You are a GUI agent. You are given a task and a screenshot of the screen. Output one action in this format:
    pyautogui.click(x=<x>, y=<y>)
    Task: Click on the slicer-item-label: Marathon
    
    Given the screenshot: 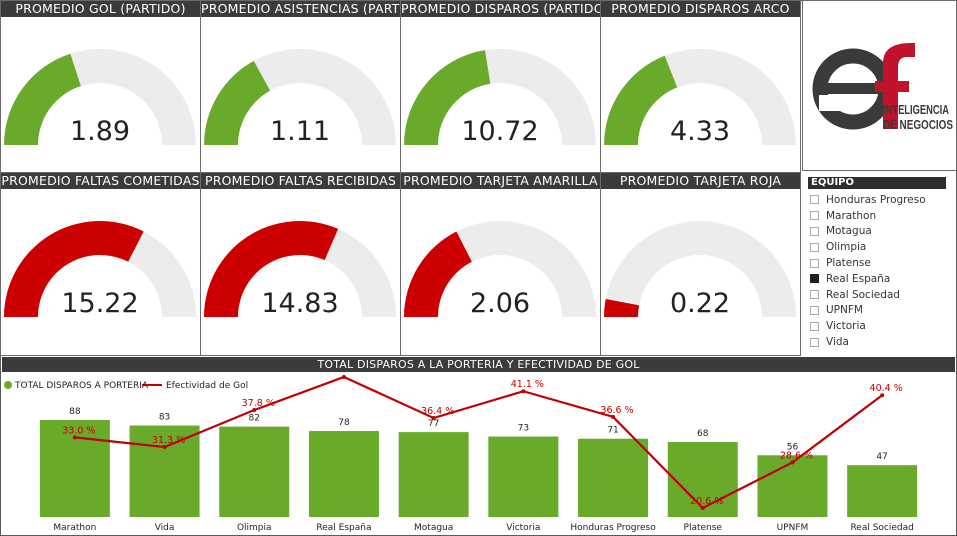 What is the action you would take?
    pyautogui.click(x=851, y=215)
    